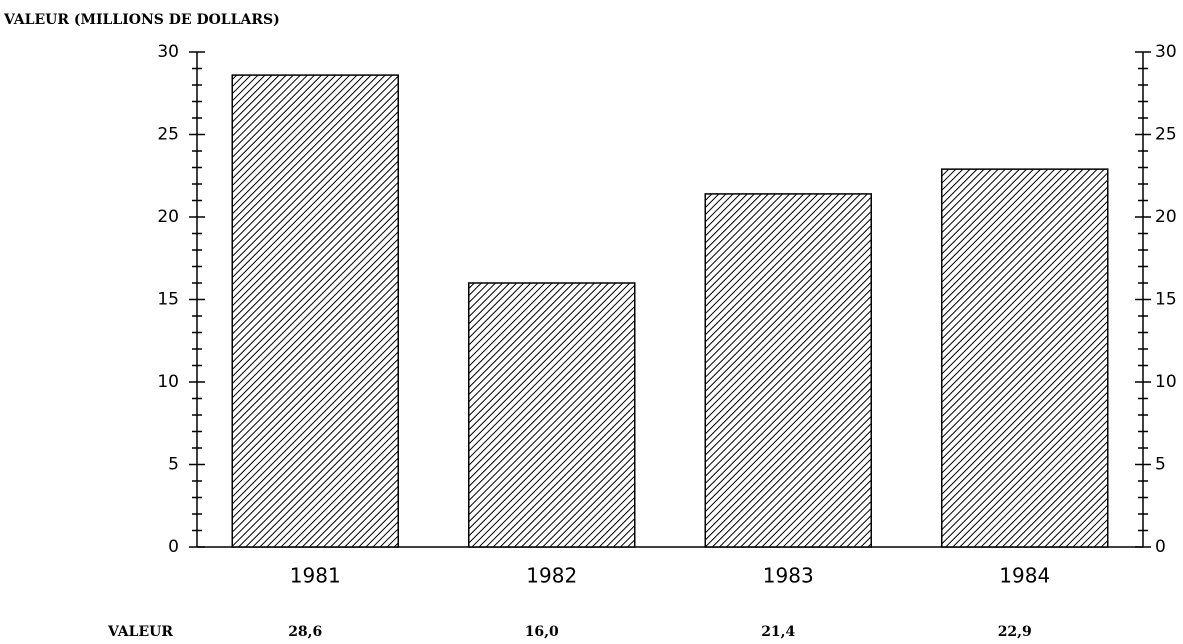  I want to click on y-tick-label: 5, so click(173, 465).